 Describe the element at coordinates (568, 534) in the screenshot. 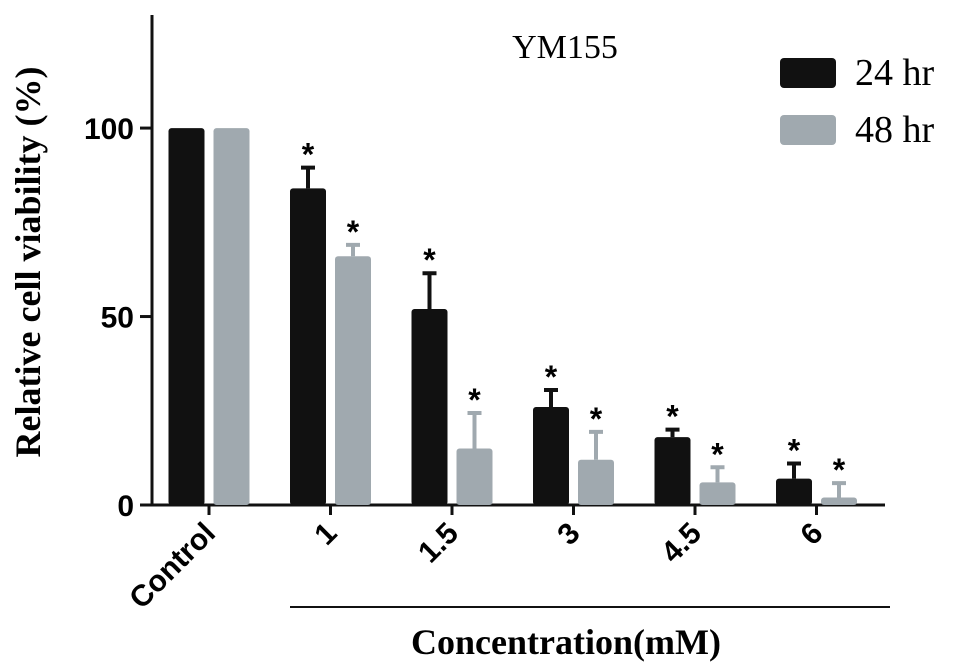

I see `x-tick-label: 3` at that location.